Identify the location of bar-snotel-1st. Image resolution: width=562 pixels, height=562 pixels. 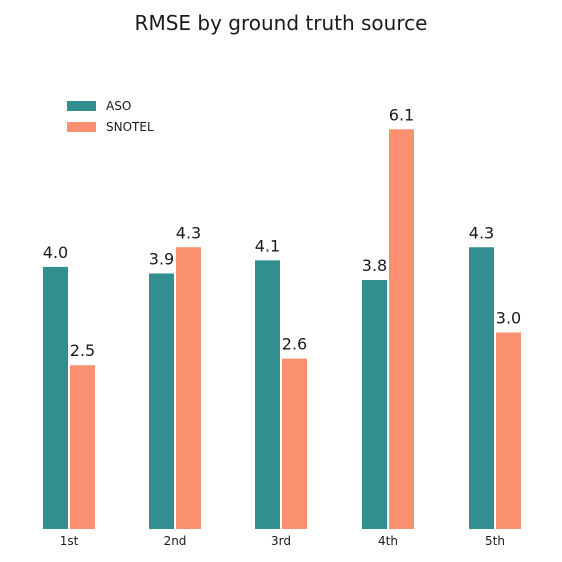
(82, 447).